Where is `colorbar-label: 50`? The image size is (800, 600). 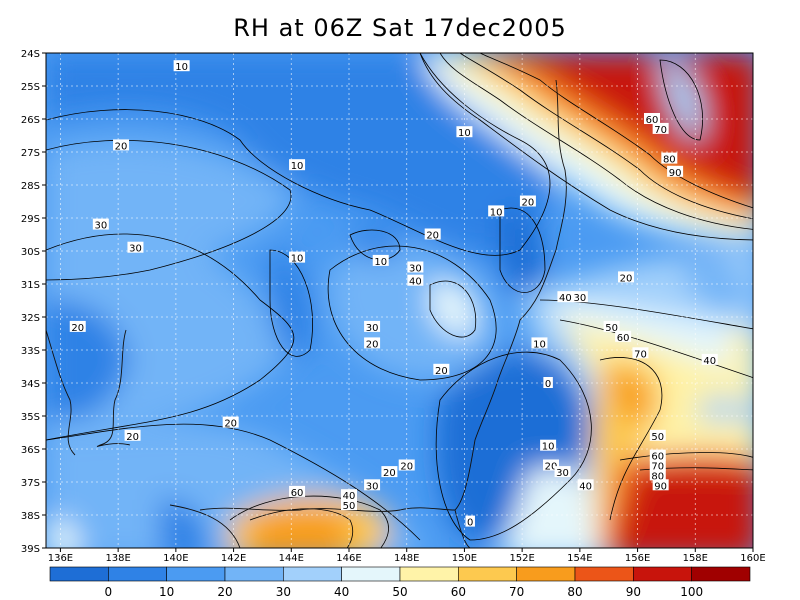 colorbar-label: 50 is located at coordinates (399, 592).